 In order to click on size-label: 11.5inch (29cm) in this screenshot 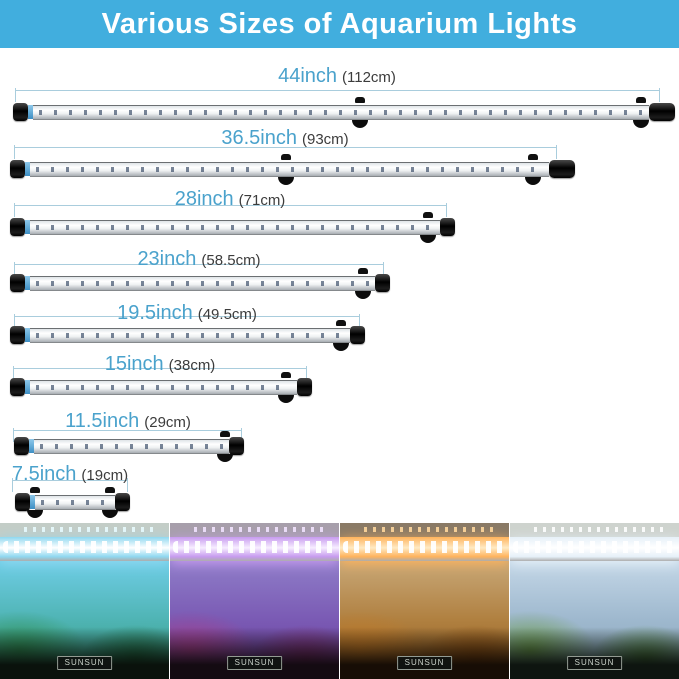, I will do `click(128, 421)`.